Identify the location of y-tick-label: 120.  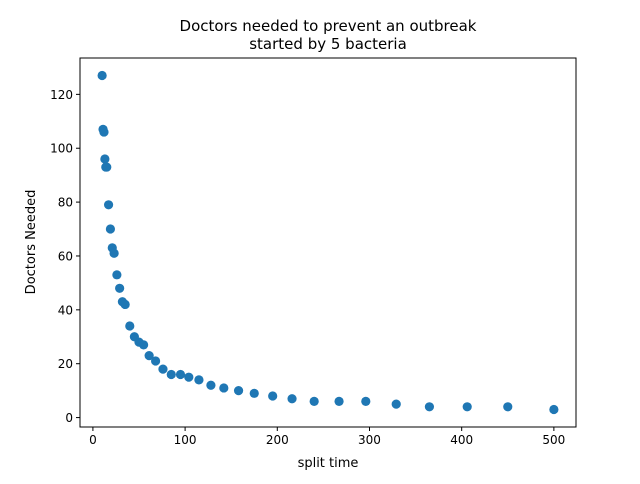
(61, 95).